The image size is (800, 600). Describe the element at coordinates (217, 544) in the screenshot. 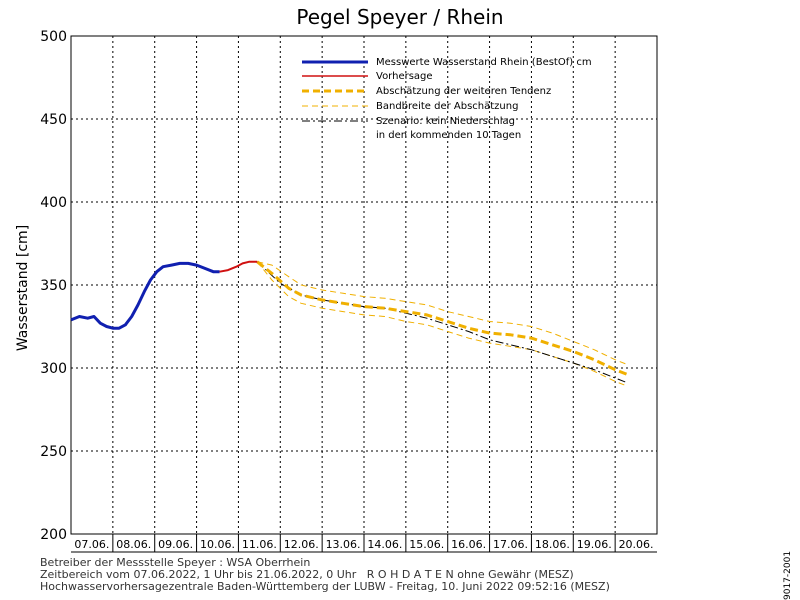

I see `x-tick-label: 10.06.` at that location.